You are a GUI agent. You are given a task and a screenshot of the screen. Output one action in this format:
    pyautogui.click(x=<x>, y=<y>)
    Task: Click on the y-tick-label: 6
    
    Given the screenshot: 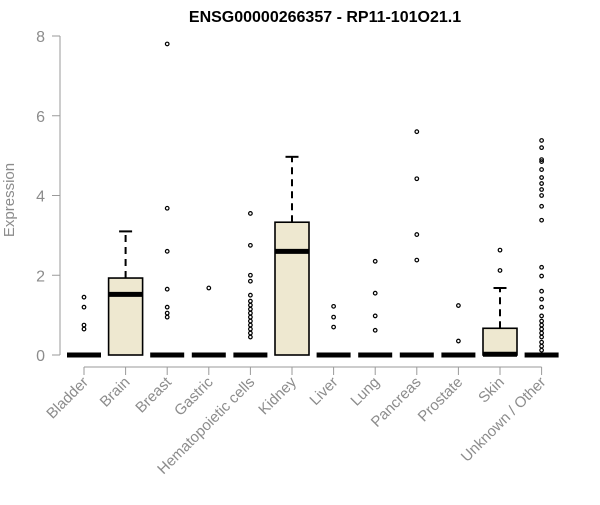 What is the action you would take?
    pyautogui.click(x=40, y=117)
    